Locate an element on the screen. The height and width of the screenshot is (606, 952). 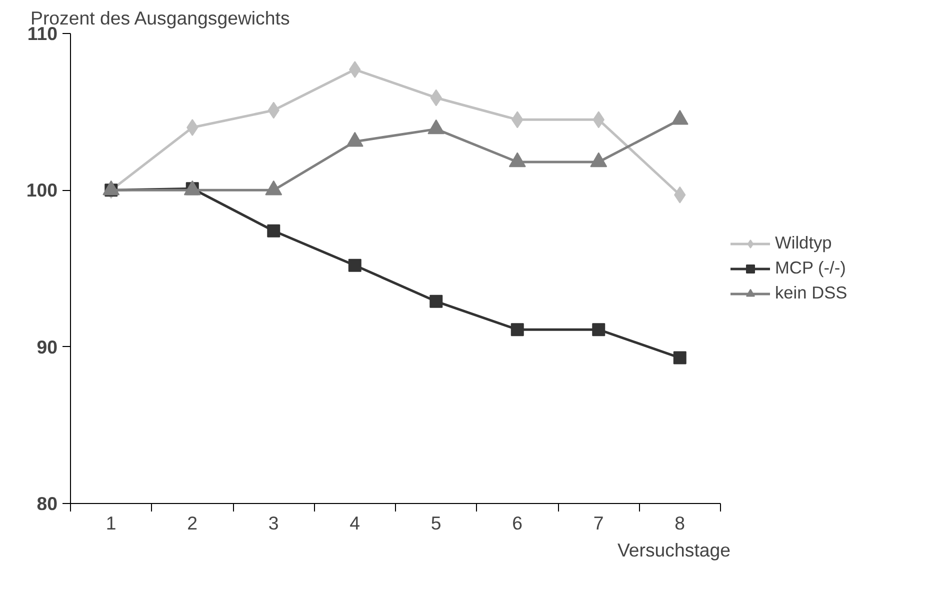
x-tick-label: 3 is located at coordinates (273, 523).